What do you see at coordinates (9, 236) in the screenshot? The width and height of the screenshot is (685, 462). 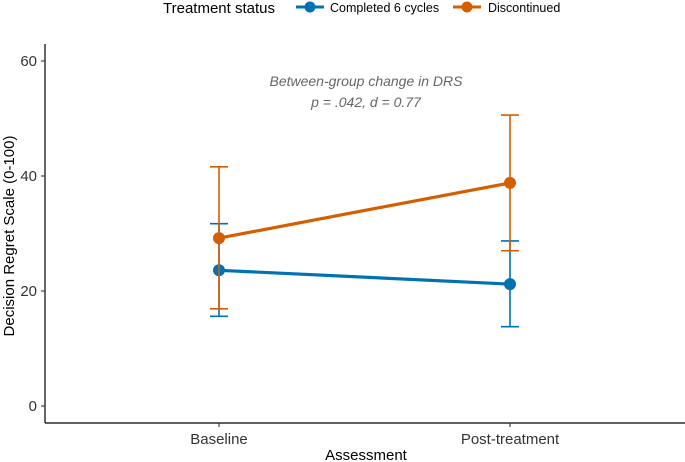 I see `y-axis-title: Decision Regret Scale (0-100)` at bounding box center [9, 236].